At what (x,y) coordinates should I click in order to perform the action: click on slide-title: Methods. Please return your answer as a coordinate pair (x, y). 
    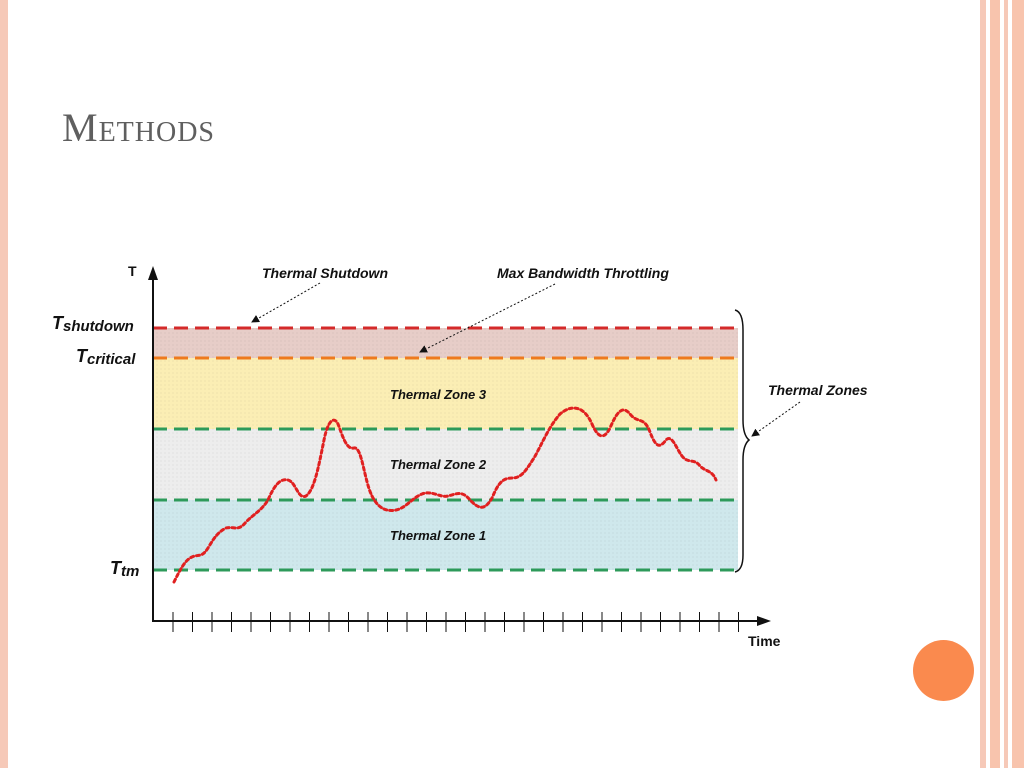
    Looking at the image, I should click on (139, 127).